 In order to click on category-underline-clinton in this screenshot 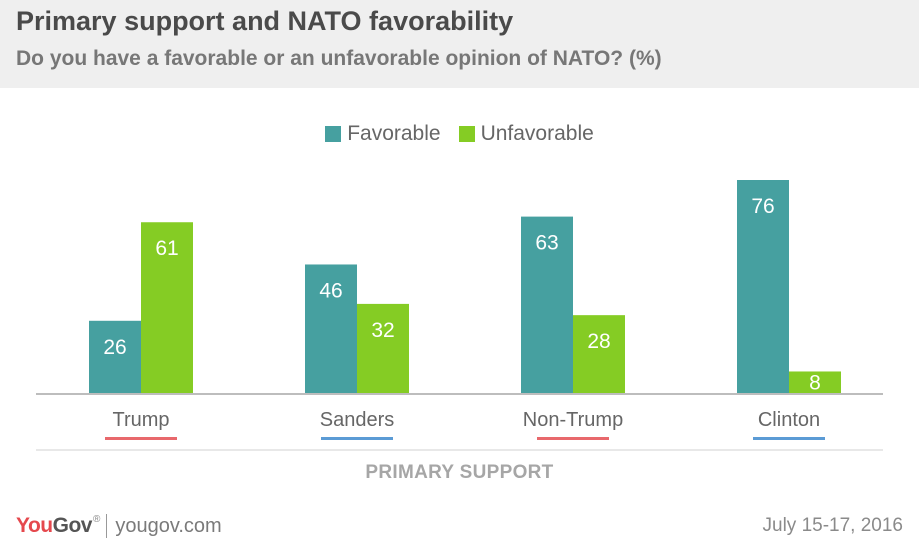, I will do `click(789, 438)`.